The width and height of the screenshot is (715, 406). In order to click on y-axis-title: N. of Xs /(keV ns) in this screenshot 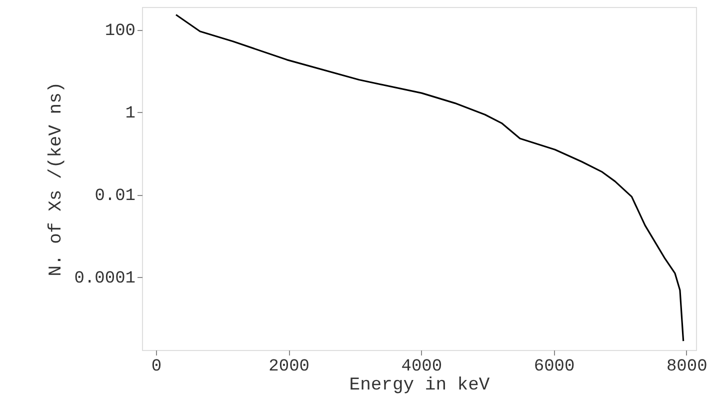, I will do `click(56, 179)`.